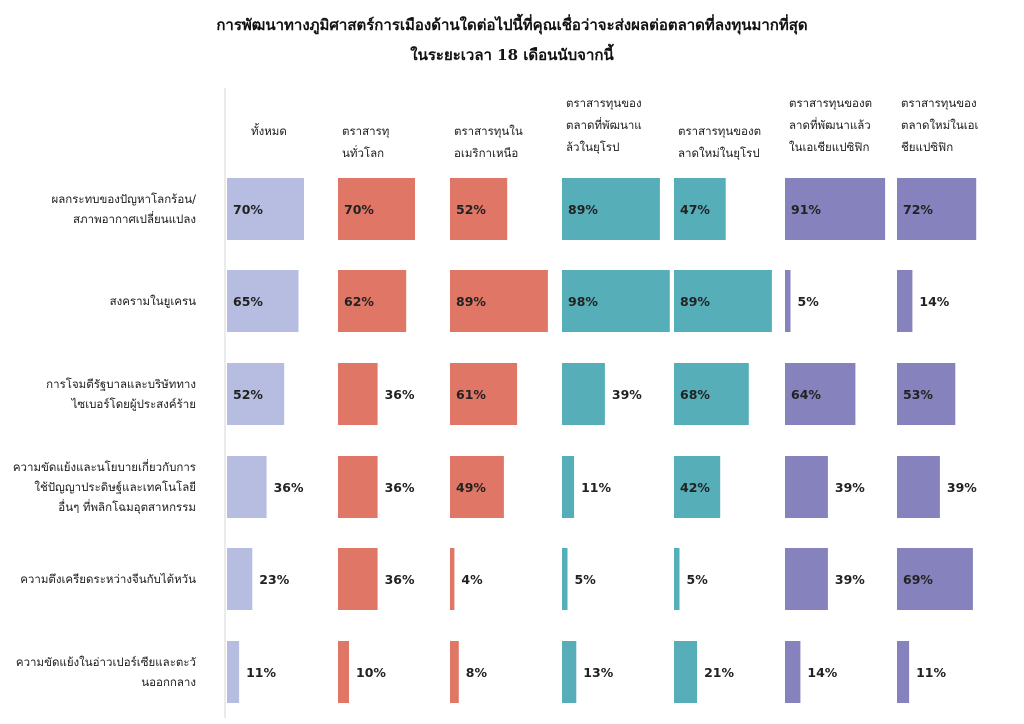 Image resolution: width=1024 pixels, height=724 pixels. I want to click on chart-subtitle: ในระยะเวลา 18 เดือนนับจากนี้, so click(512, 55).